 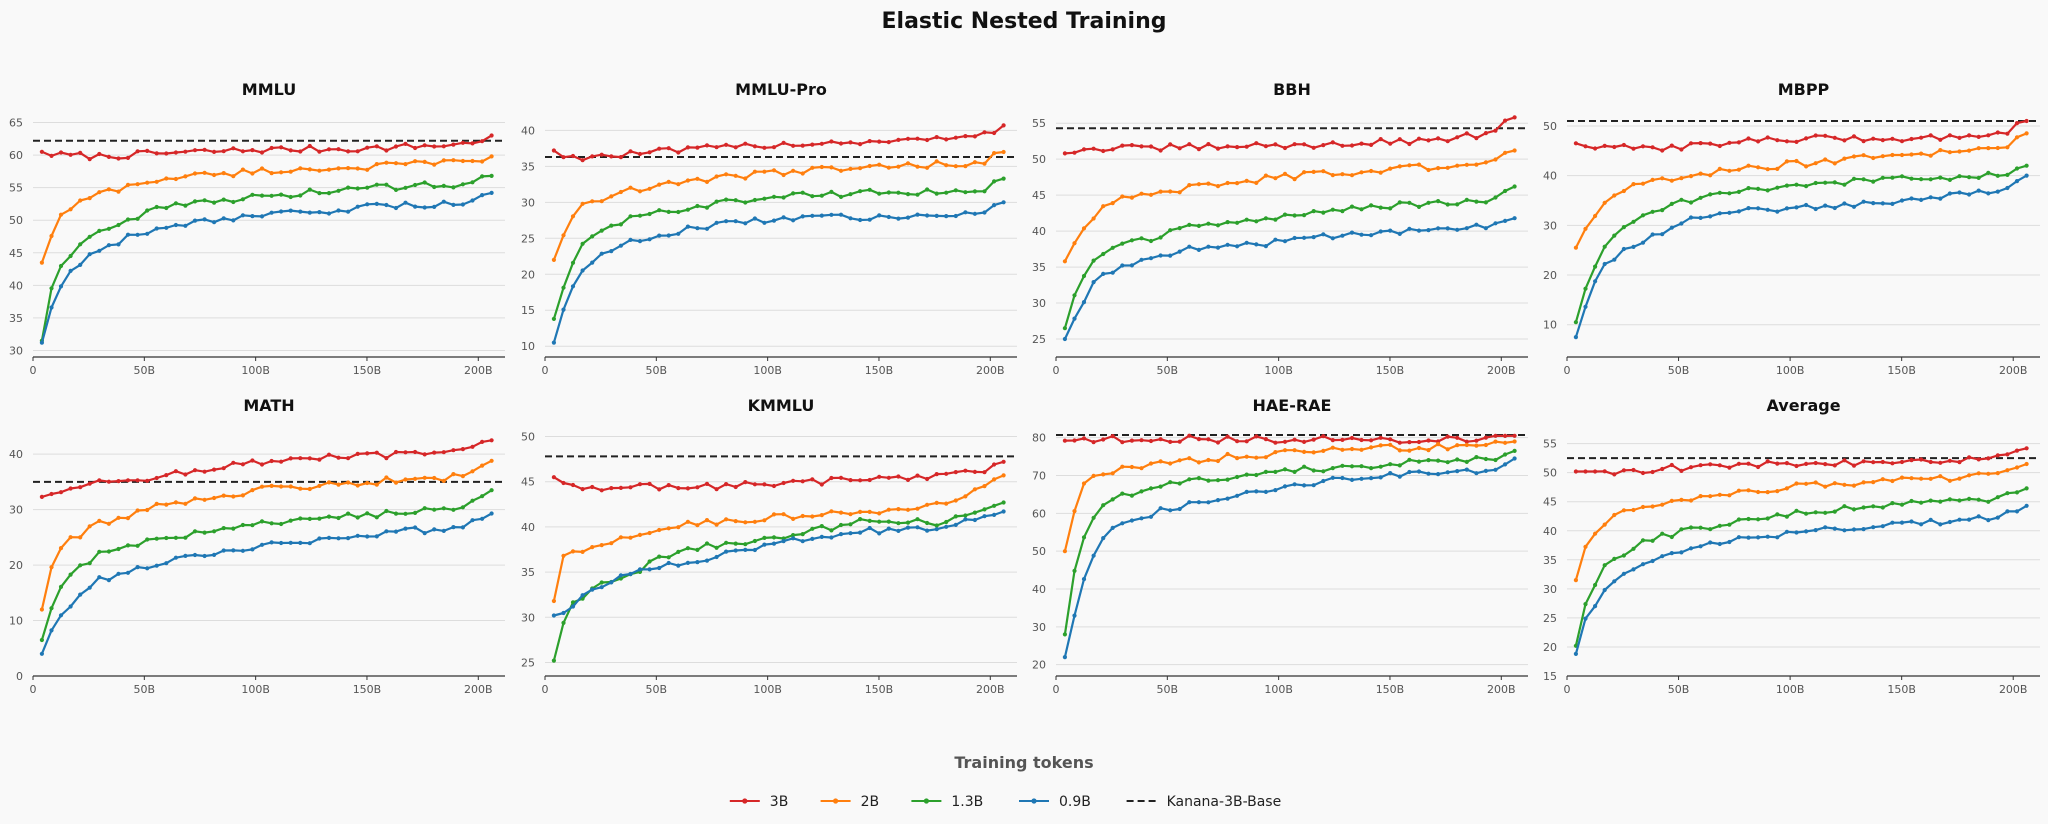 What do you see at coordinates (1804, 89) in the screenshot?
I see `panel-title-mbpp: MBPP` at bounding box center [1804, 89].